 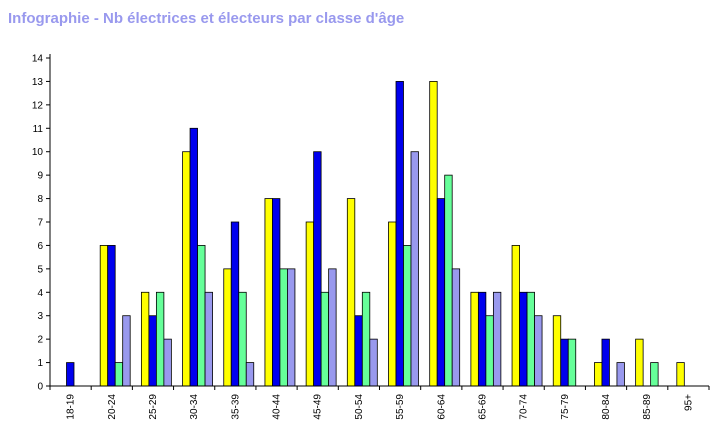 What do you see at coordinates (38, 105) in the screenshot?
I see `y-tick-label: 12` at bounding box center [38, 105].